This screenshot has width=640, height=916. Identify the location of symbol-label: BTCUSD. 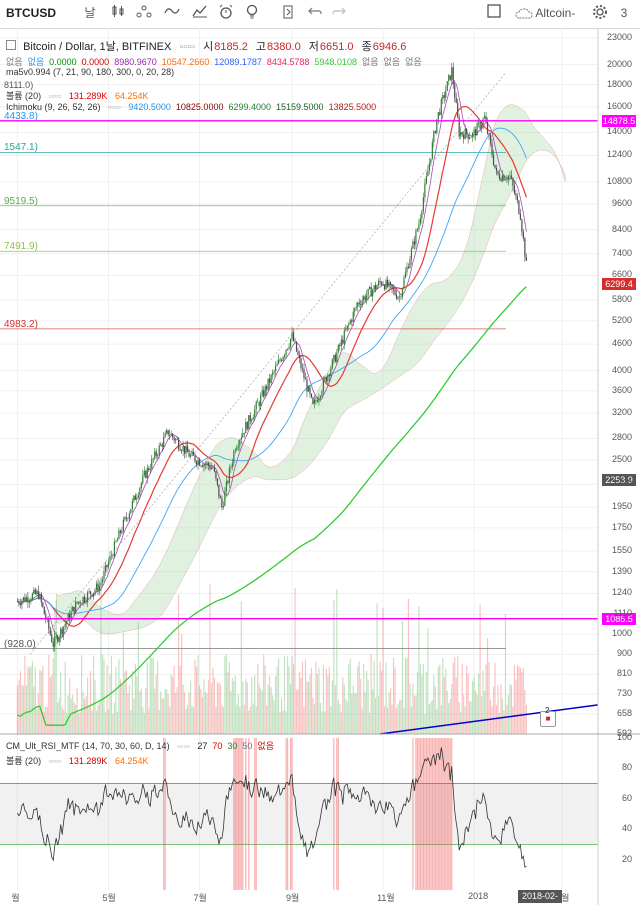
(31, 13).